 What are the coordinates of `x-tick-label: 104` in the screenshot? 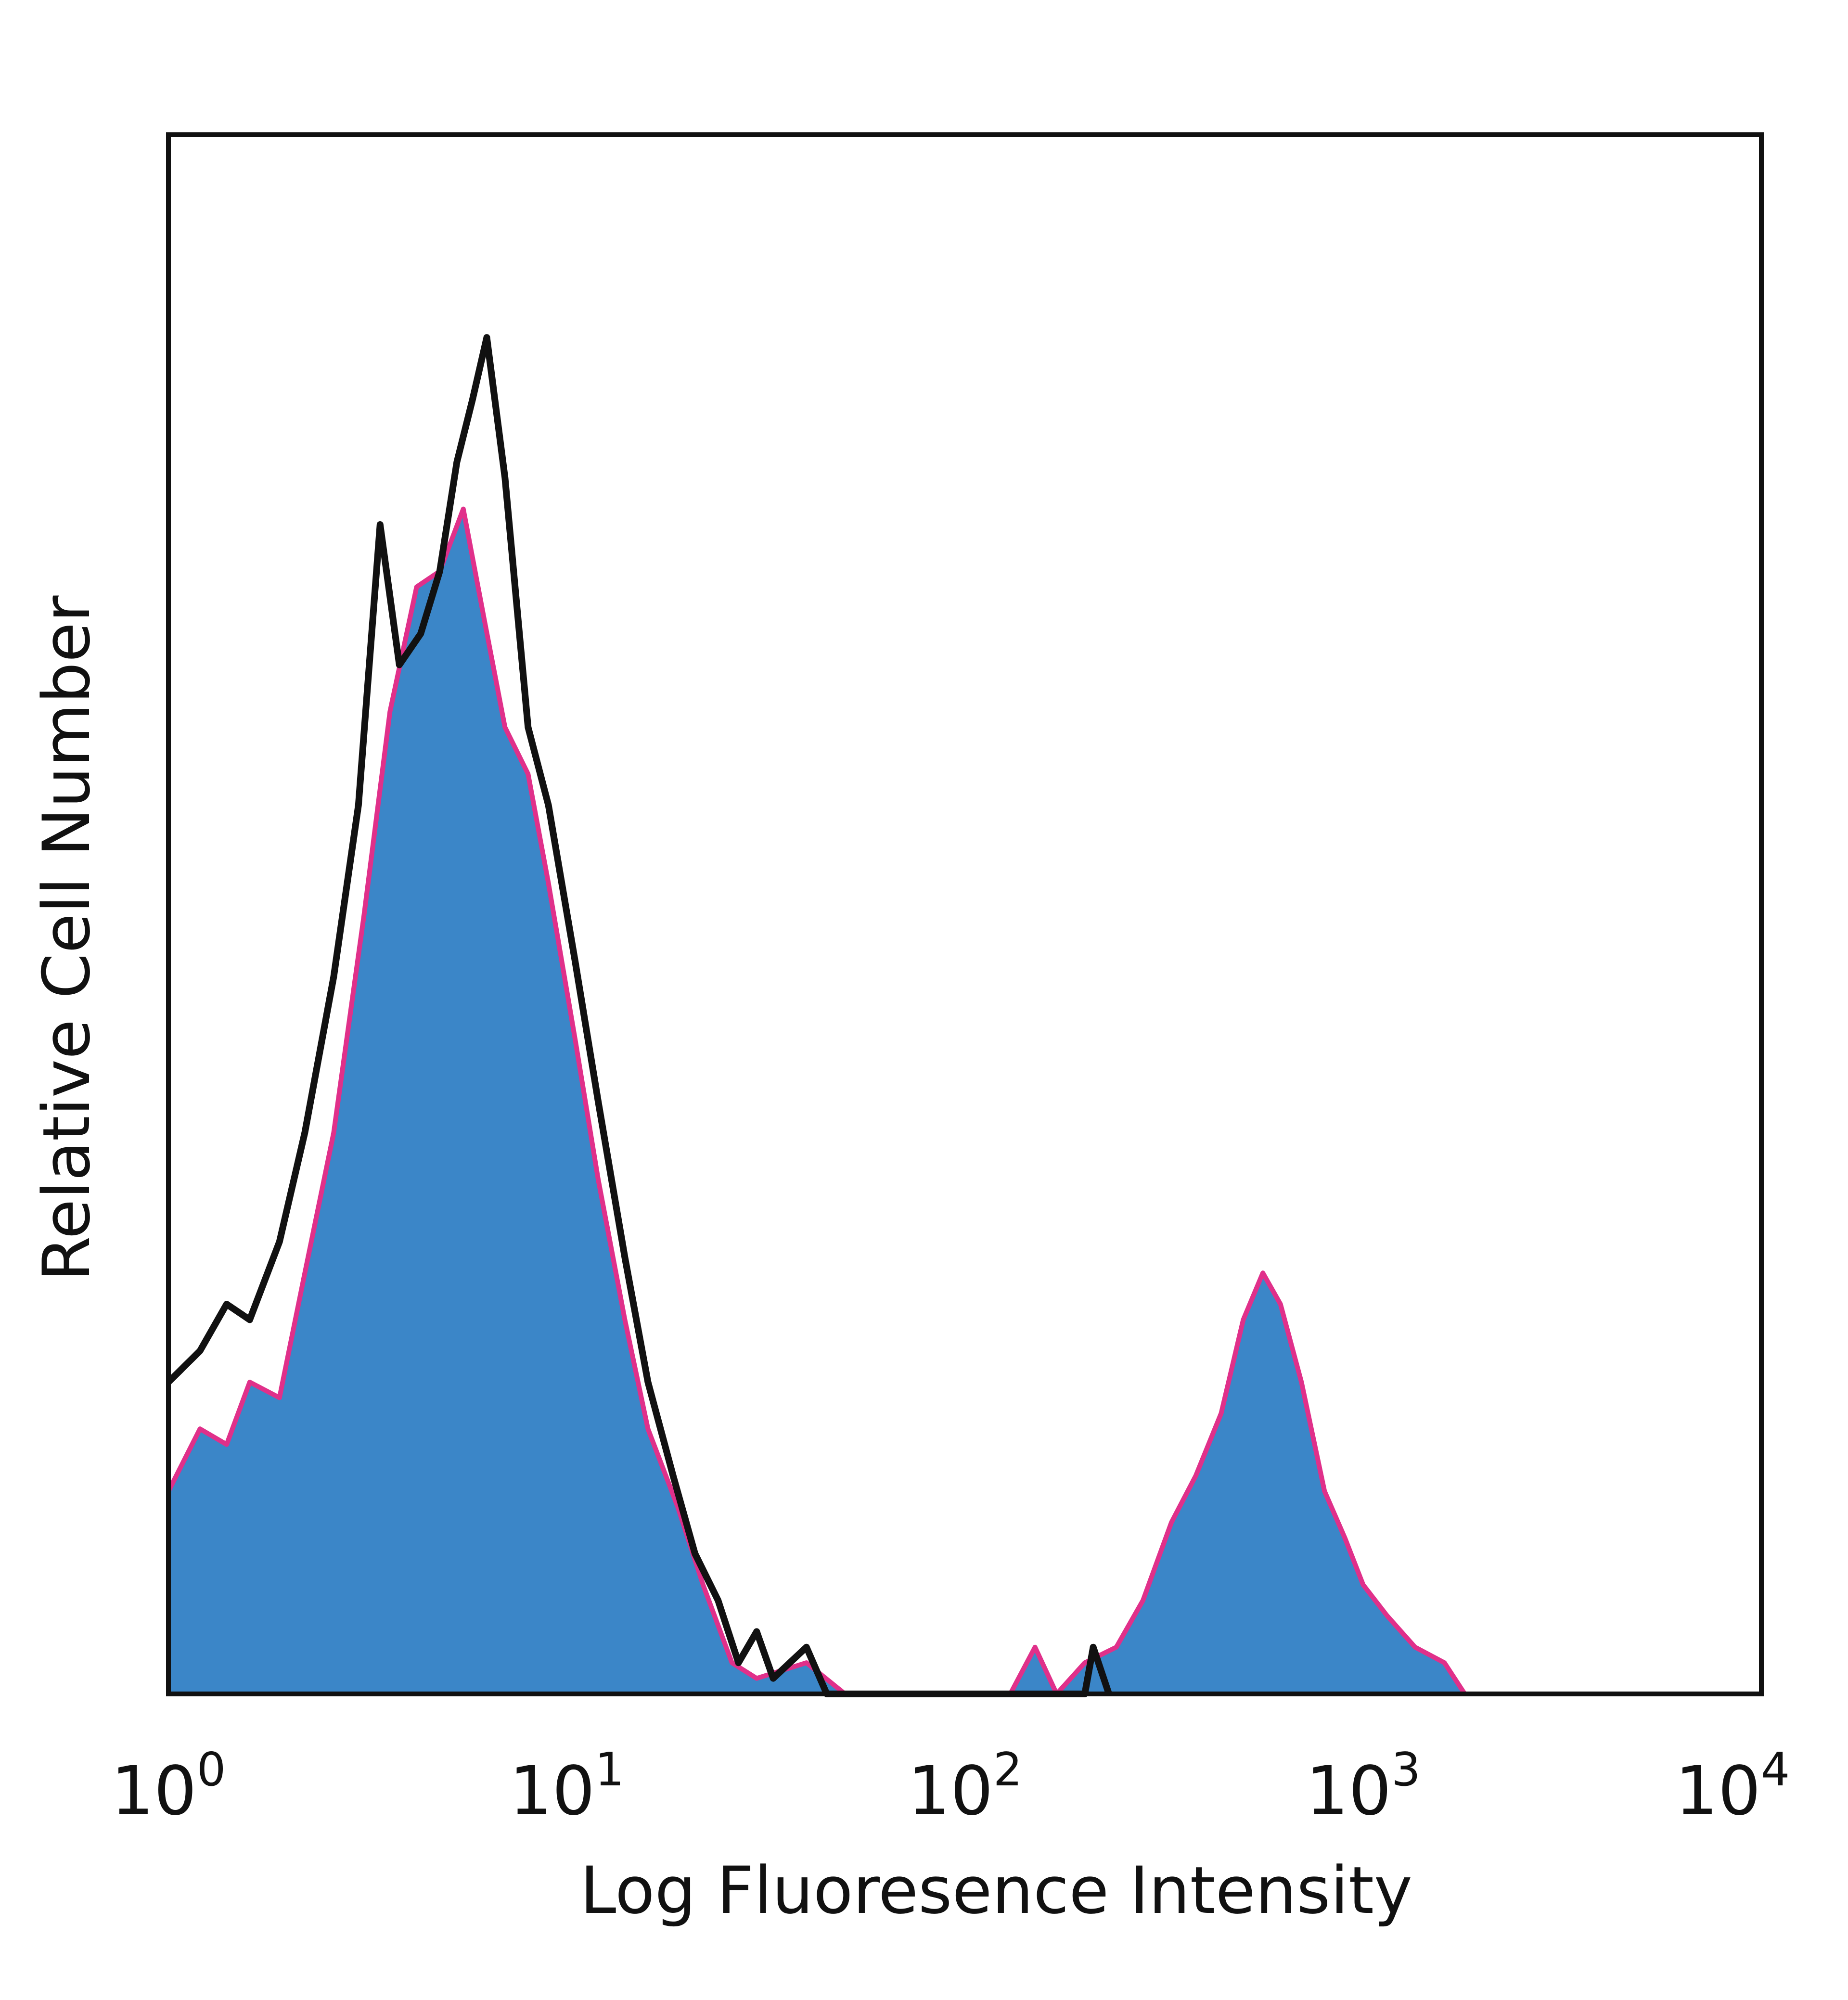 It's located at (1732, 1787).